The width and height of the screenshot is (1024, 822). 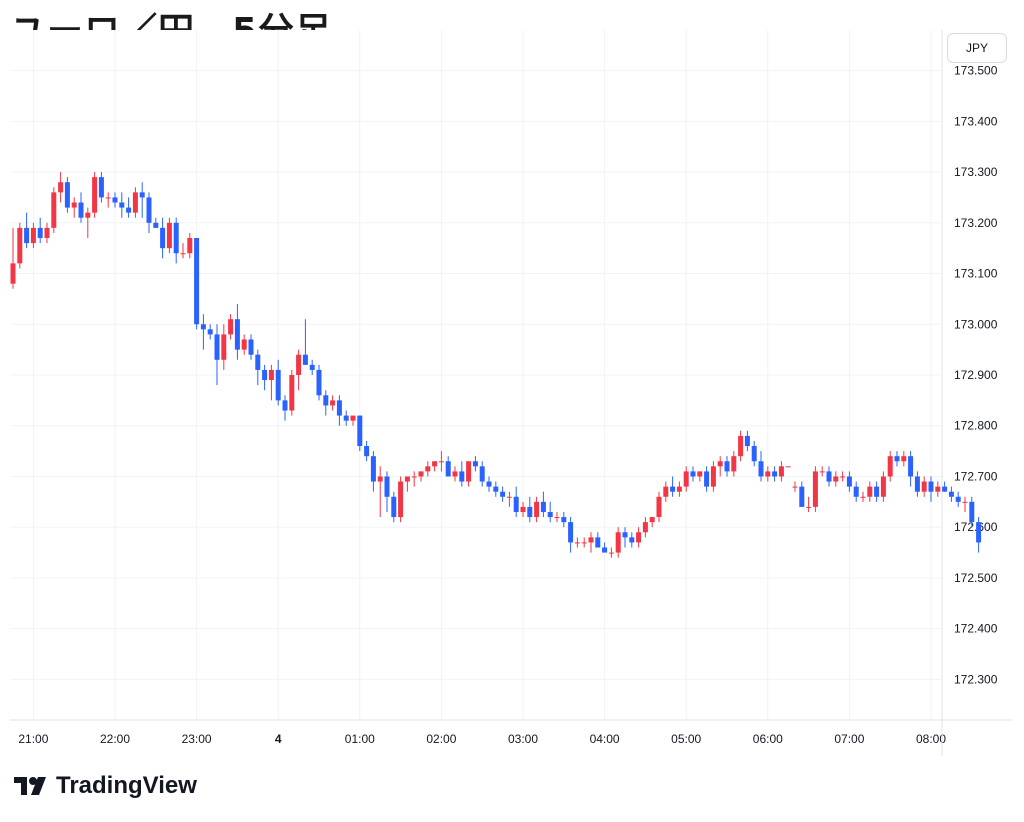 I want to click on y-tick-label: 172.800, so click(x=976, y=426).